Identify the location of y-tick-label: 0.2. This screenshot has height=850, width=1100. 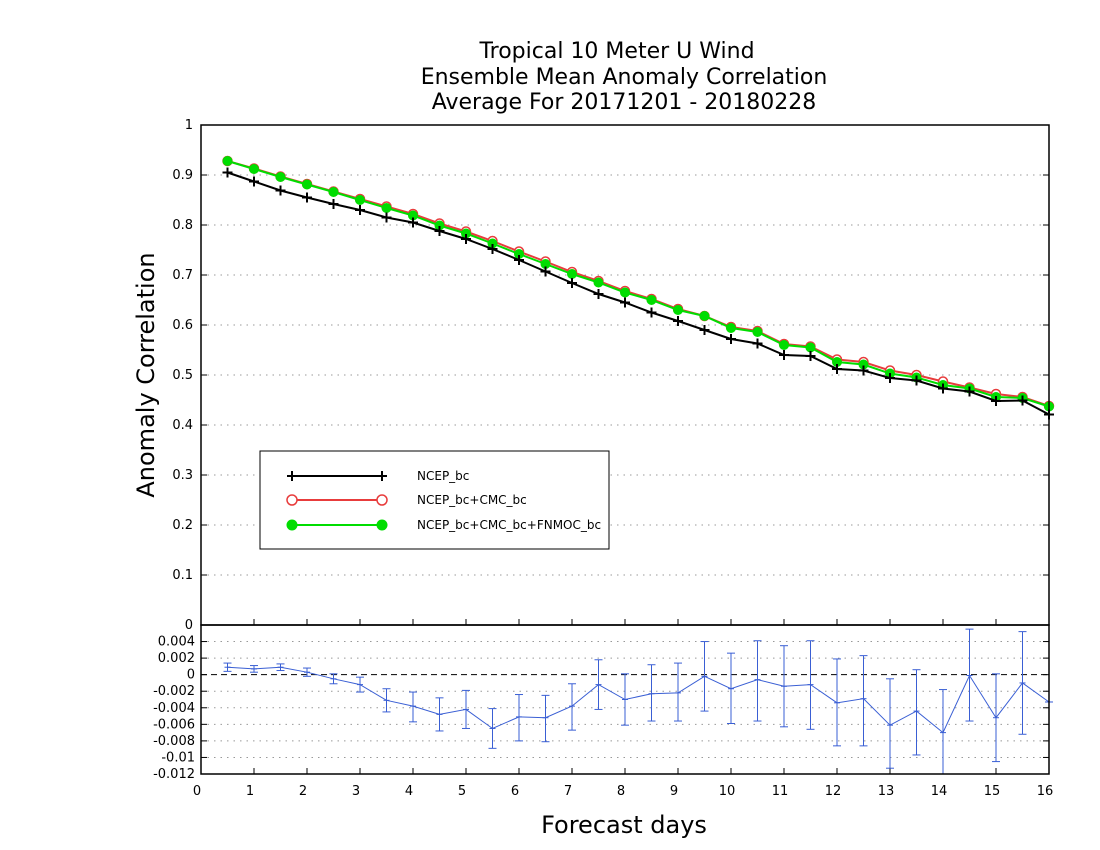
(182, 525).